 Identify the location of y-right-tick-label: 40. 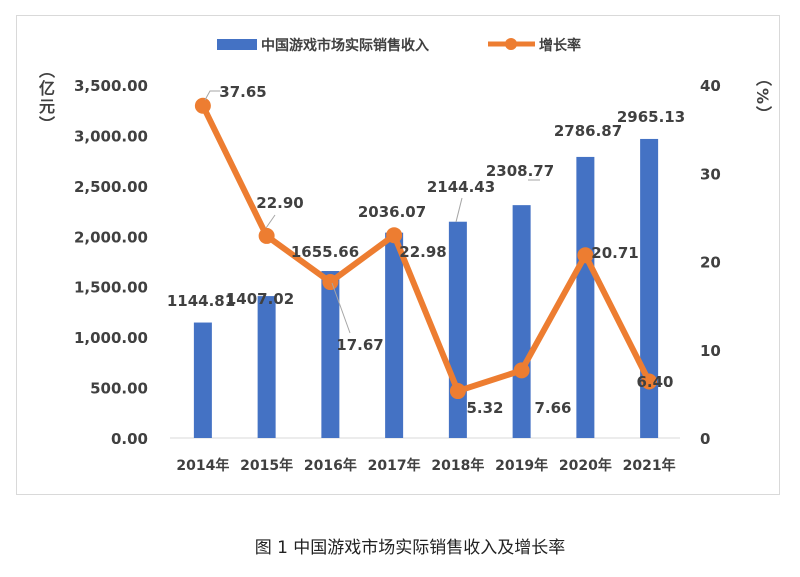
(710, 86).